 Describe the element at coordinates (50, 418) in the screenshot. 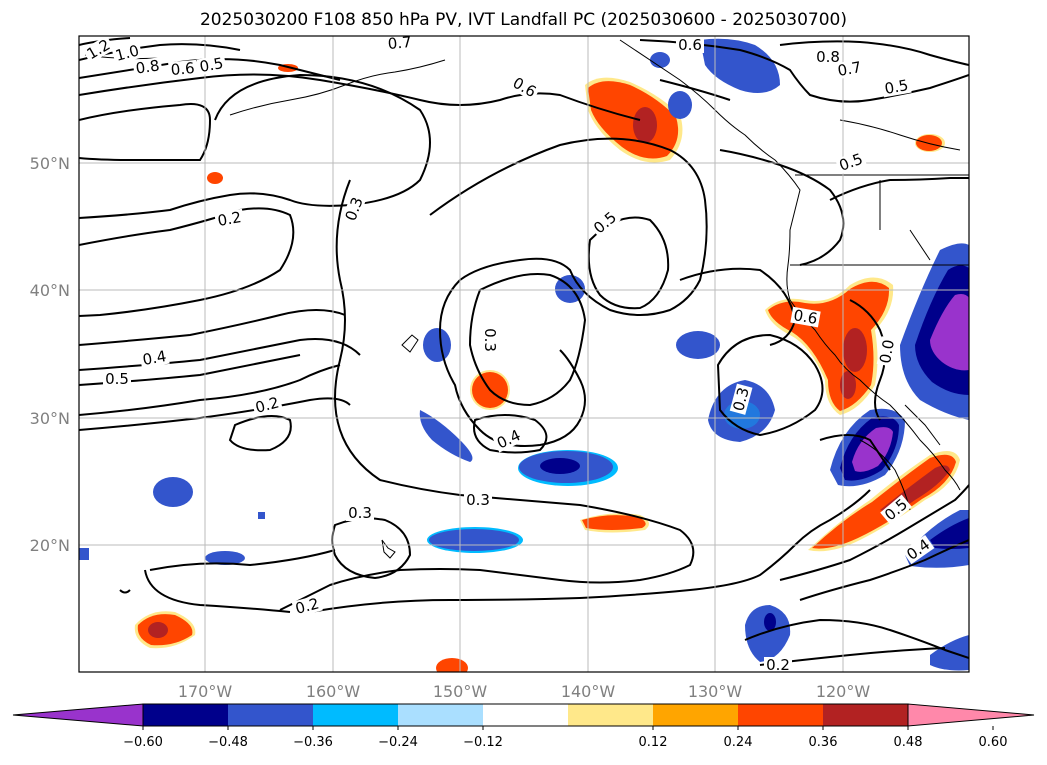

I see `lat-tick-label: 30°N` at that location.